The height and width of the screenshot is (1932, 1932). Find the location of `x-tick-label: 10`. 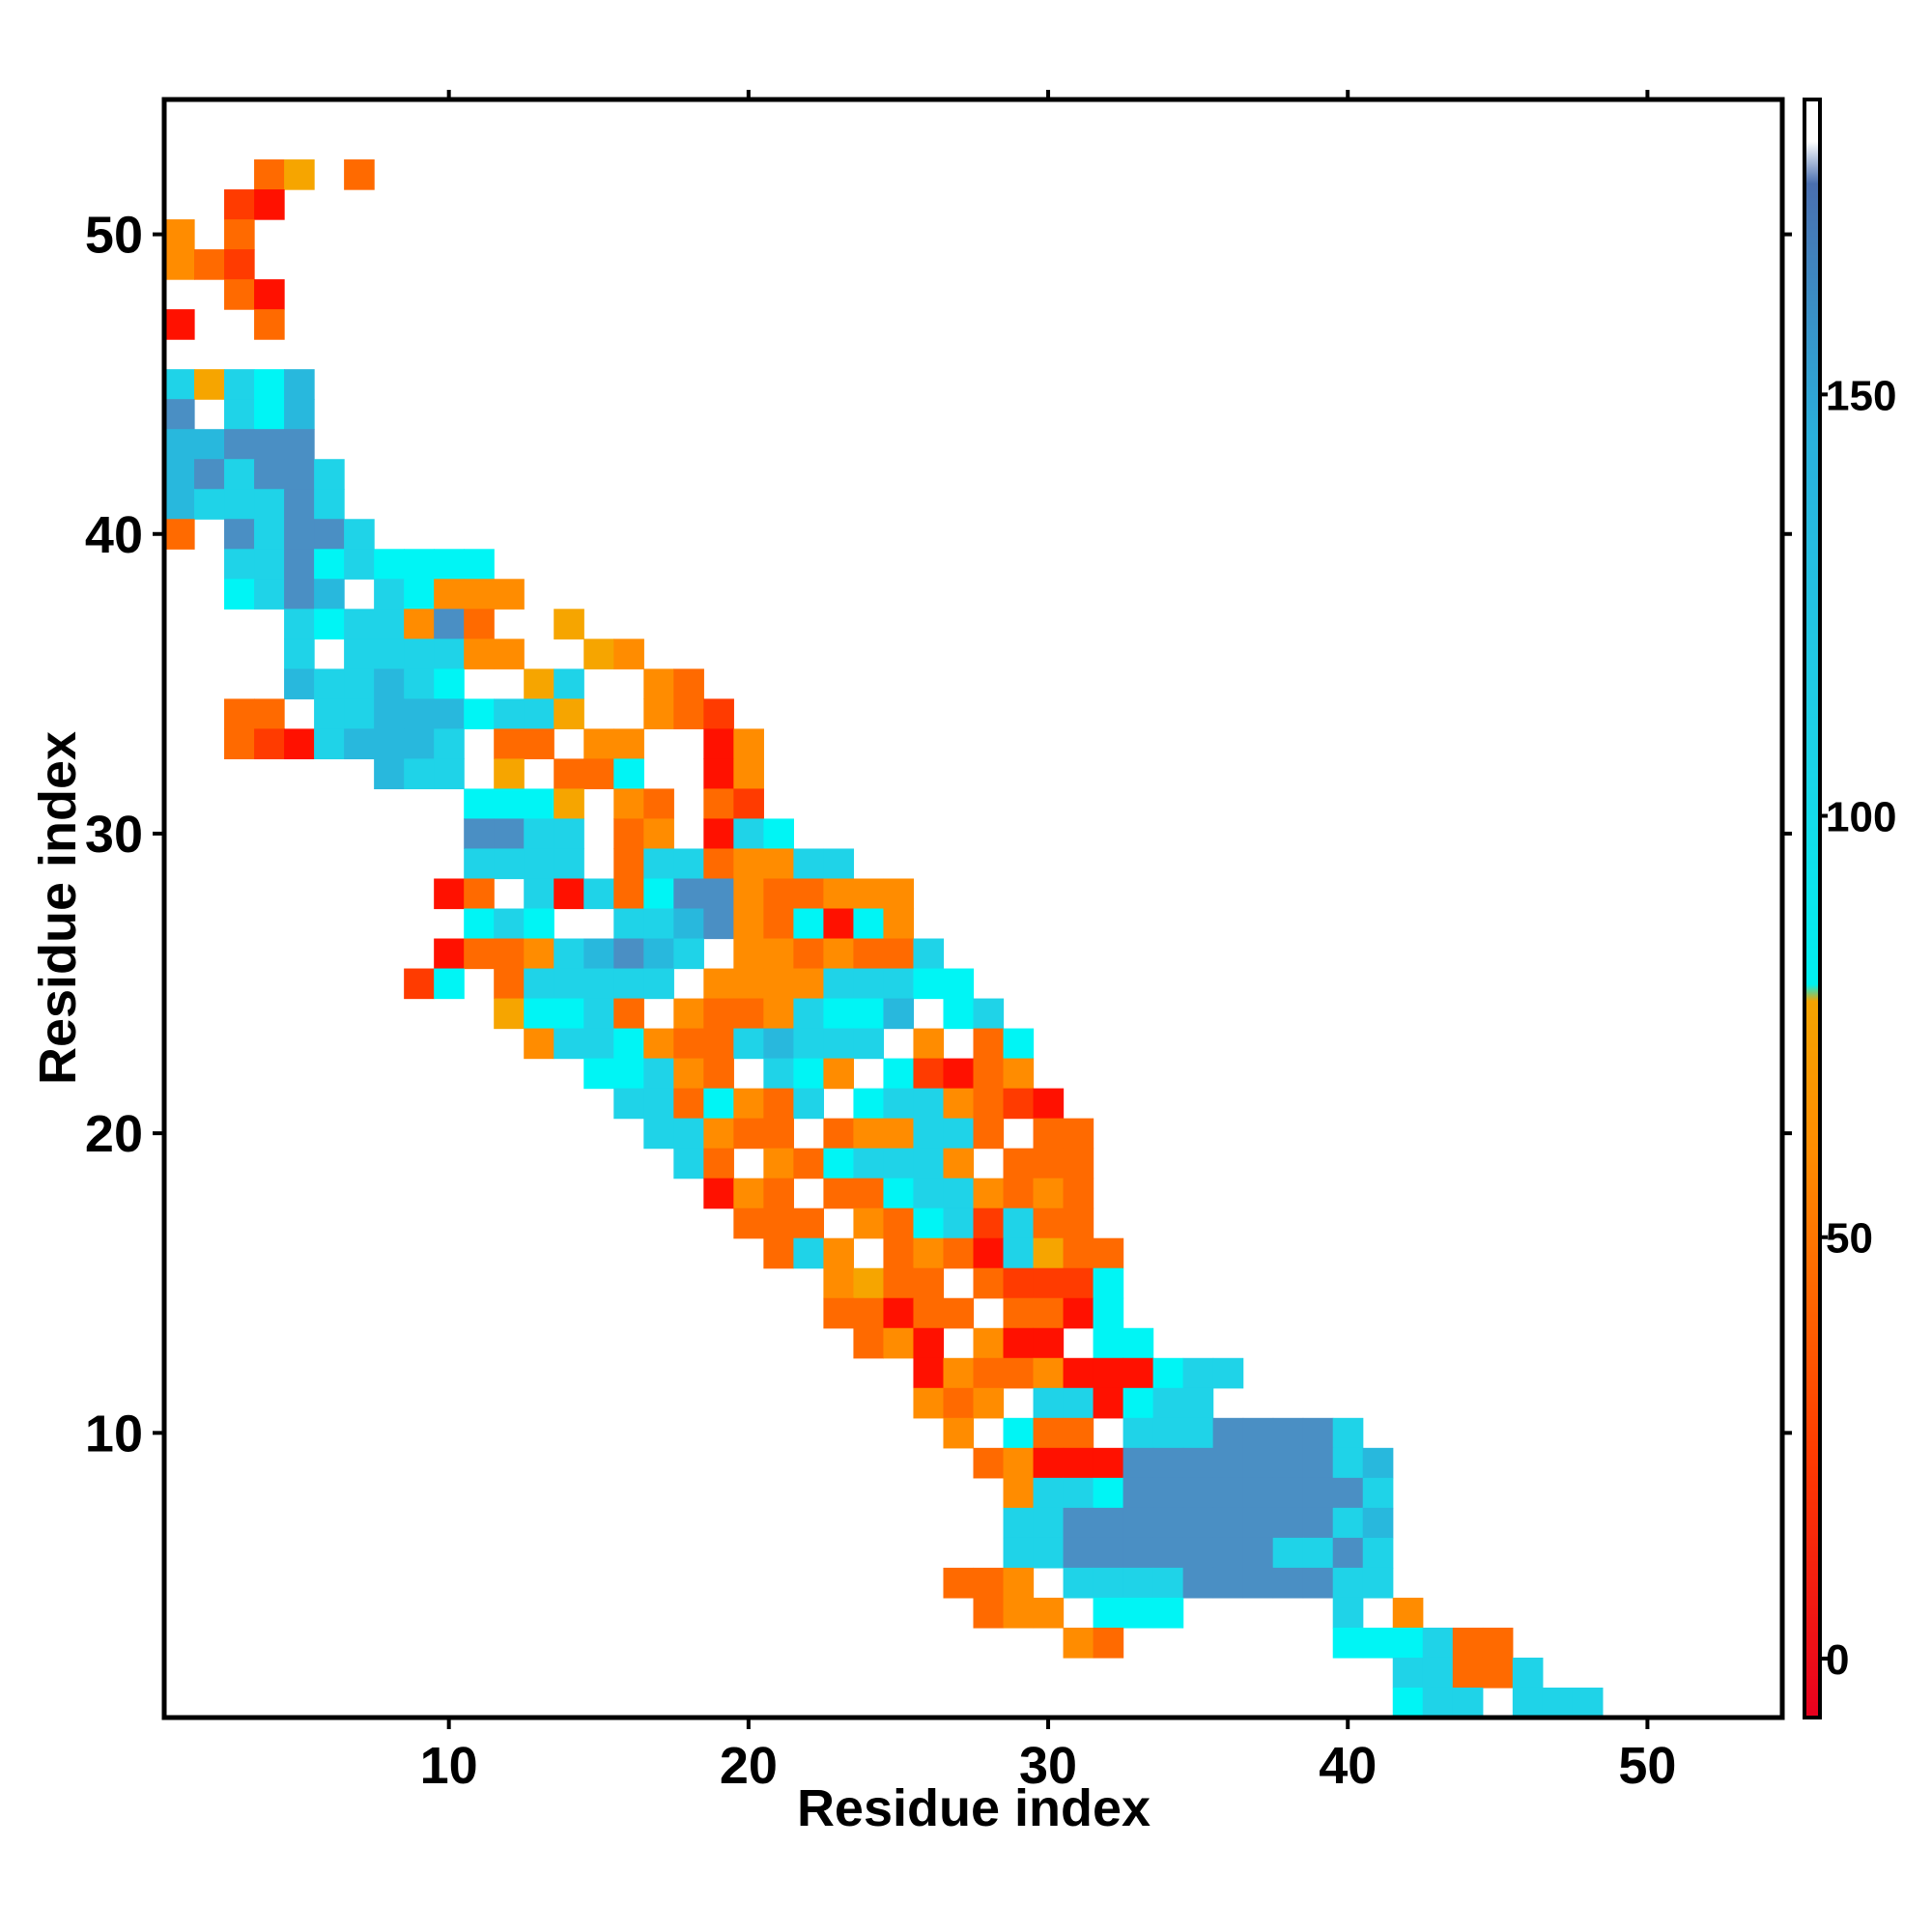

x-tick-label: 10 is located at coordinates (449, 1766).